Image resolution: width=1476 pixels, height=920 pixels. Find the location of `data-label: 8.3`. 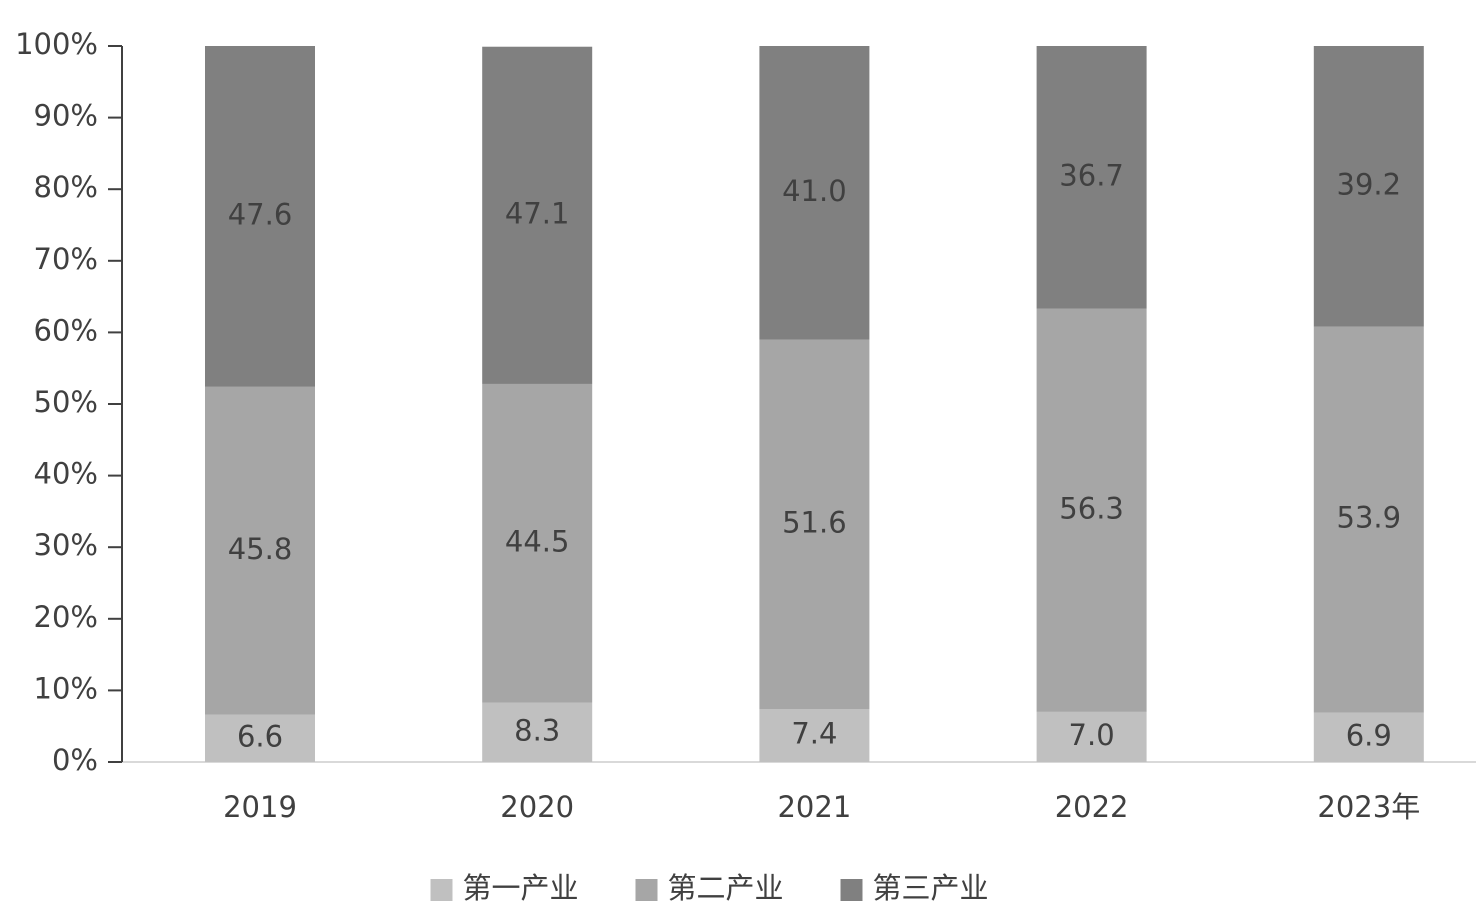

data-label: 8.3 is located at coordinates (537, 730).